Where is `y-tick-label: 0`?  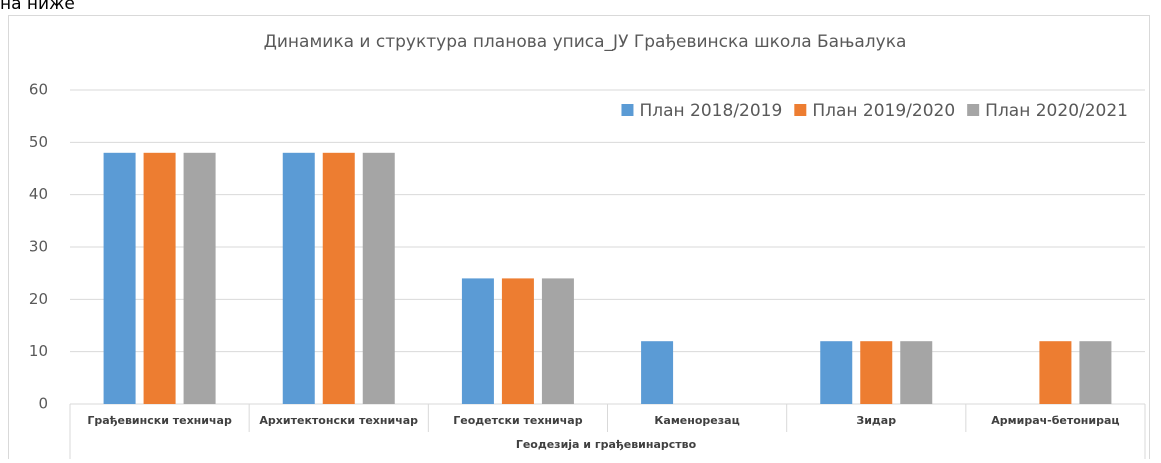 y-tick-label: 0 is located at coordinates (43, 404).